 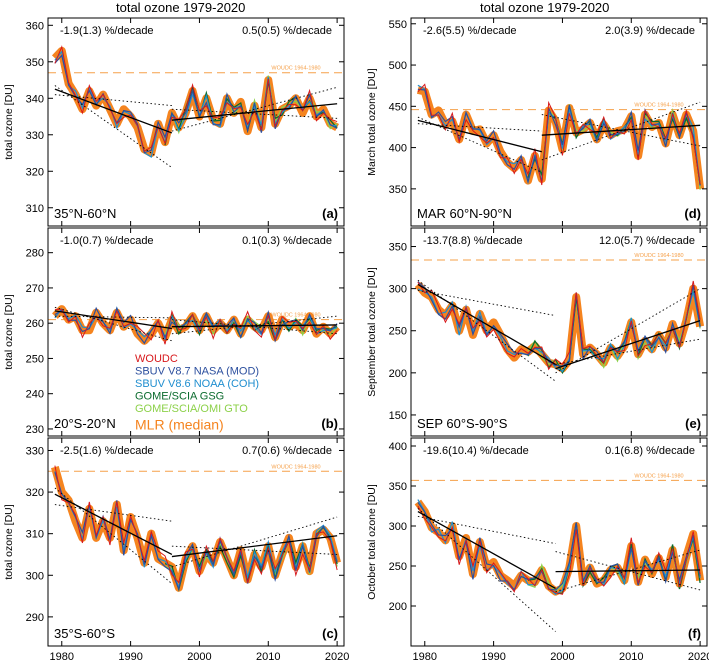 What do you see at coordinates (35, 324) in the screenshot?
I see `y-tick-label: 260` at bounding box center [35, 324].